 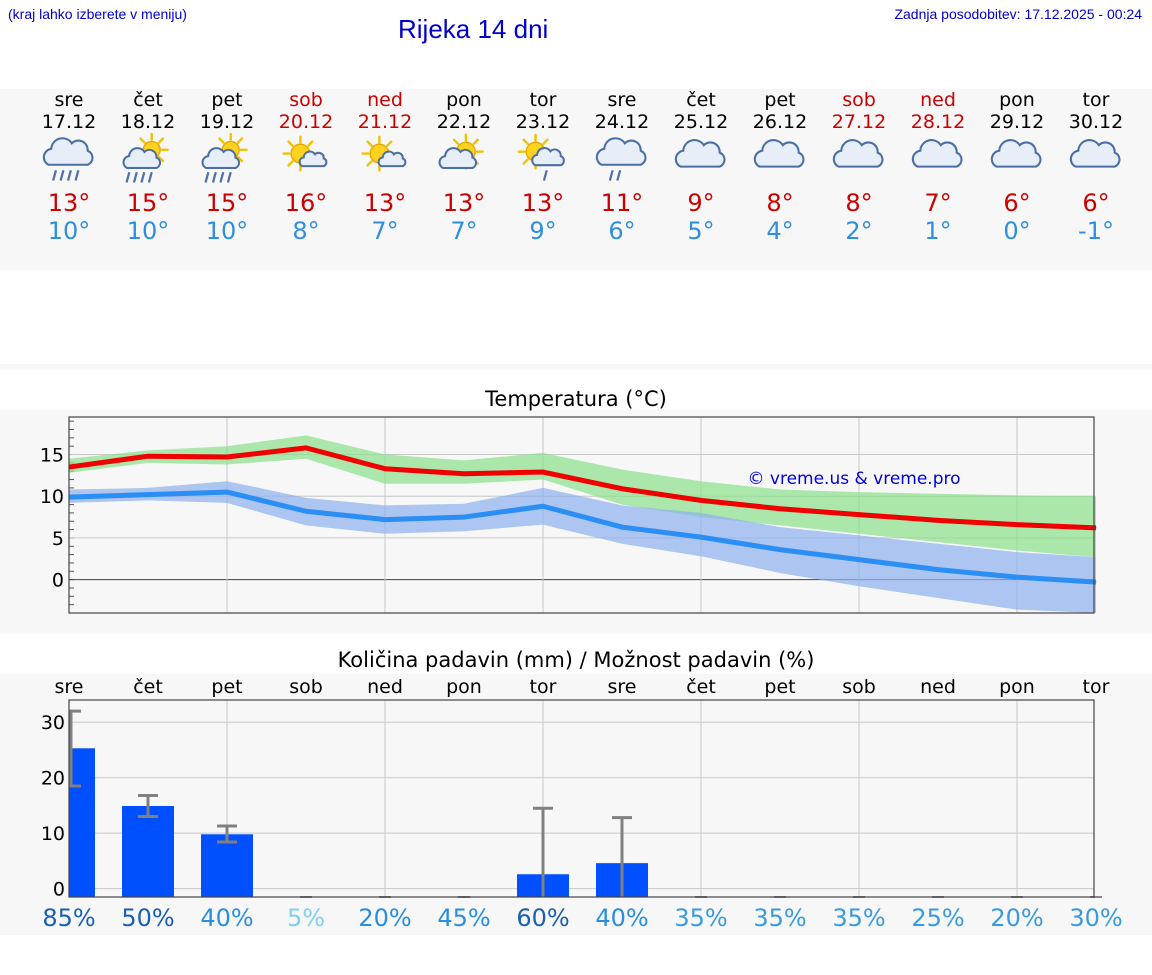 I want to click on sun-cloud-rain-icon, so click(x=224, y=158).